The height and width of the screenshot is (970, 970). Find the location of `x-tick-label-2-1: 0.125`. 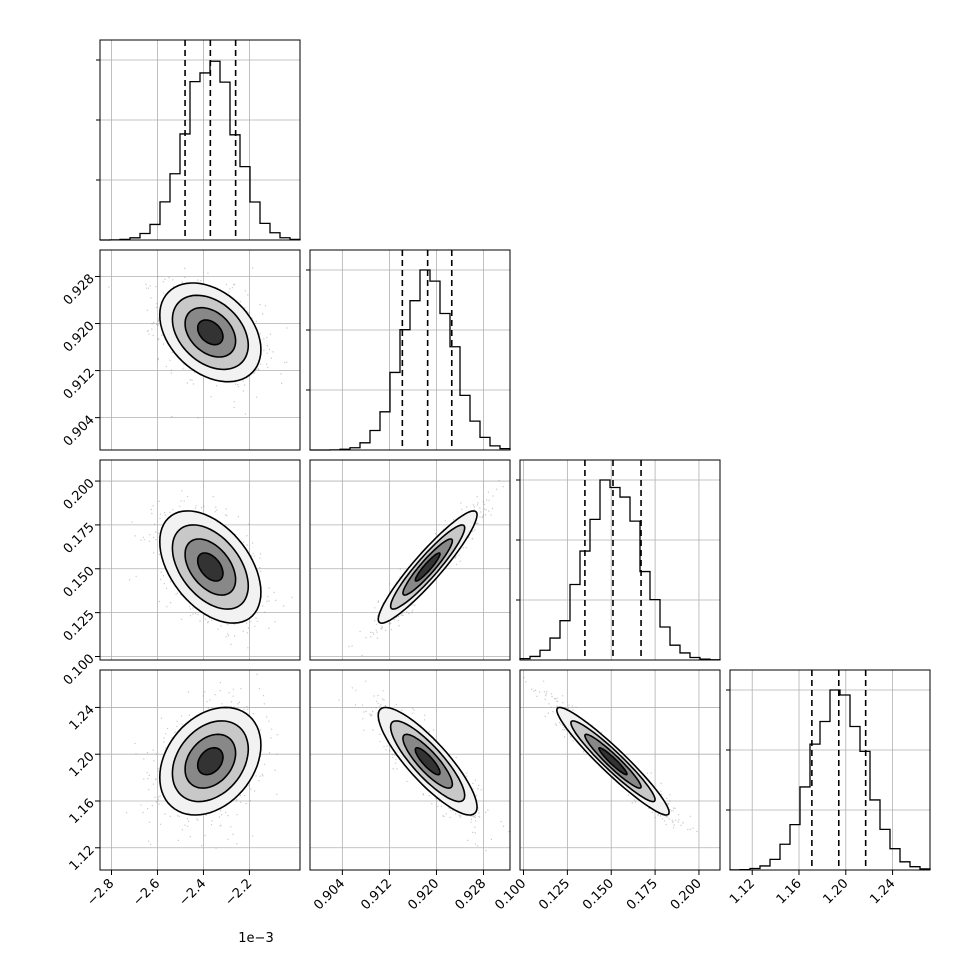

x-tick-label-2-1: 0.125 is located at coordinates (554, 894).